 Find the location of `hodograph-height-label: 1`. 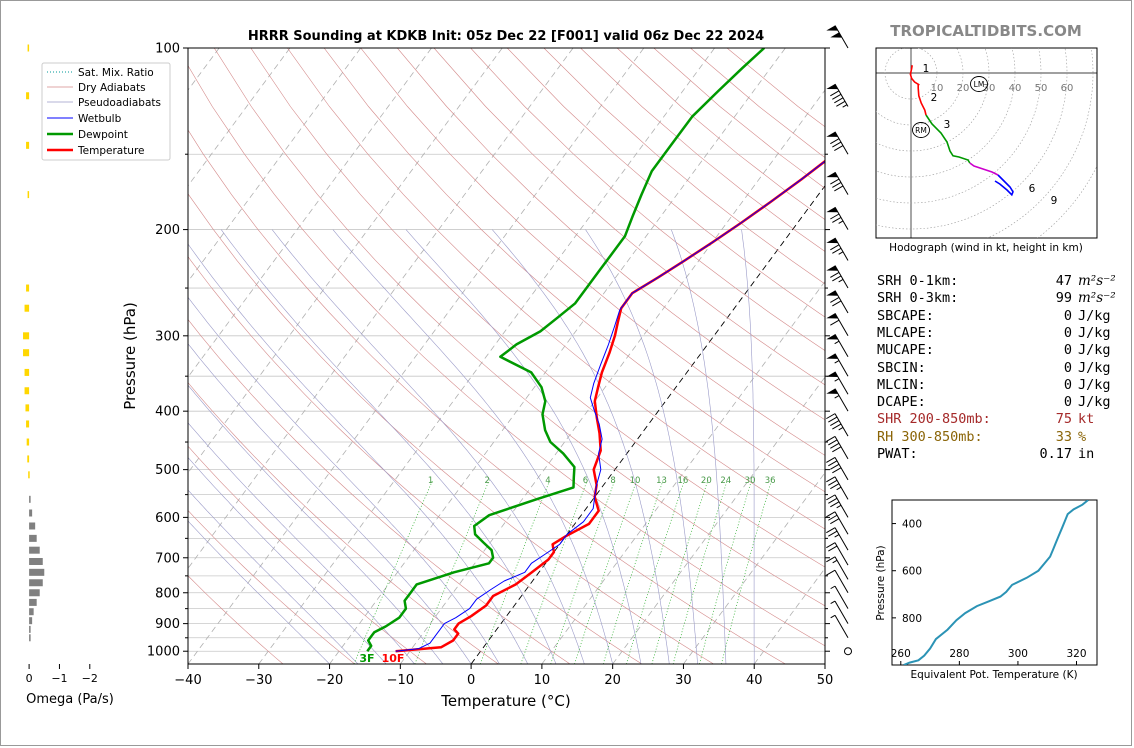

hodograph-height-label: 1 is located at coordinates (926, 69).